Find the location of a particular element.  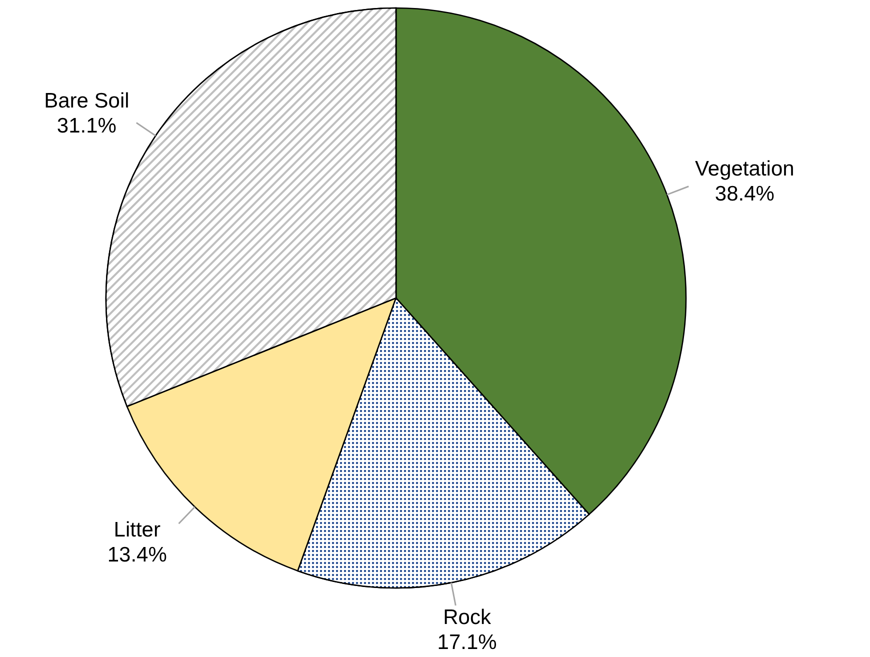

data-label: 13.4% is located at coordinates (137, 554).